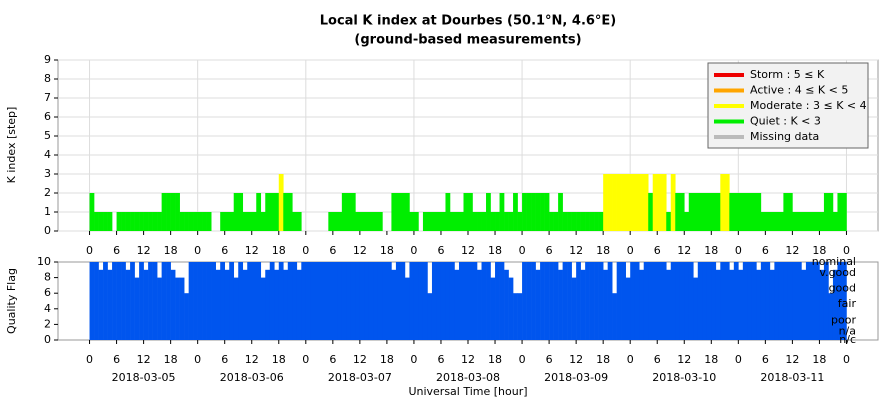 This screenshot has width=886, height=400. Describe the element at coordinates (792, 377) in the screenshot. I see `date-label: 2018-03-11` at that location.